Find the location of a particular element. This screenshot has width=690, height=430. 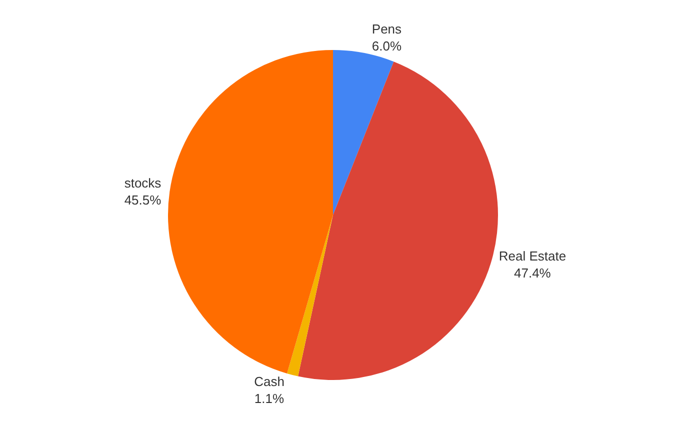

data-label: 6.0% is located at coordinates (387, 46).